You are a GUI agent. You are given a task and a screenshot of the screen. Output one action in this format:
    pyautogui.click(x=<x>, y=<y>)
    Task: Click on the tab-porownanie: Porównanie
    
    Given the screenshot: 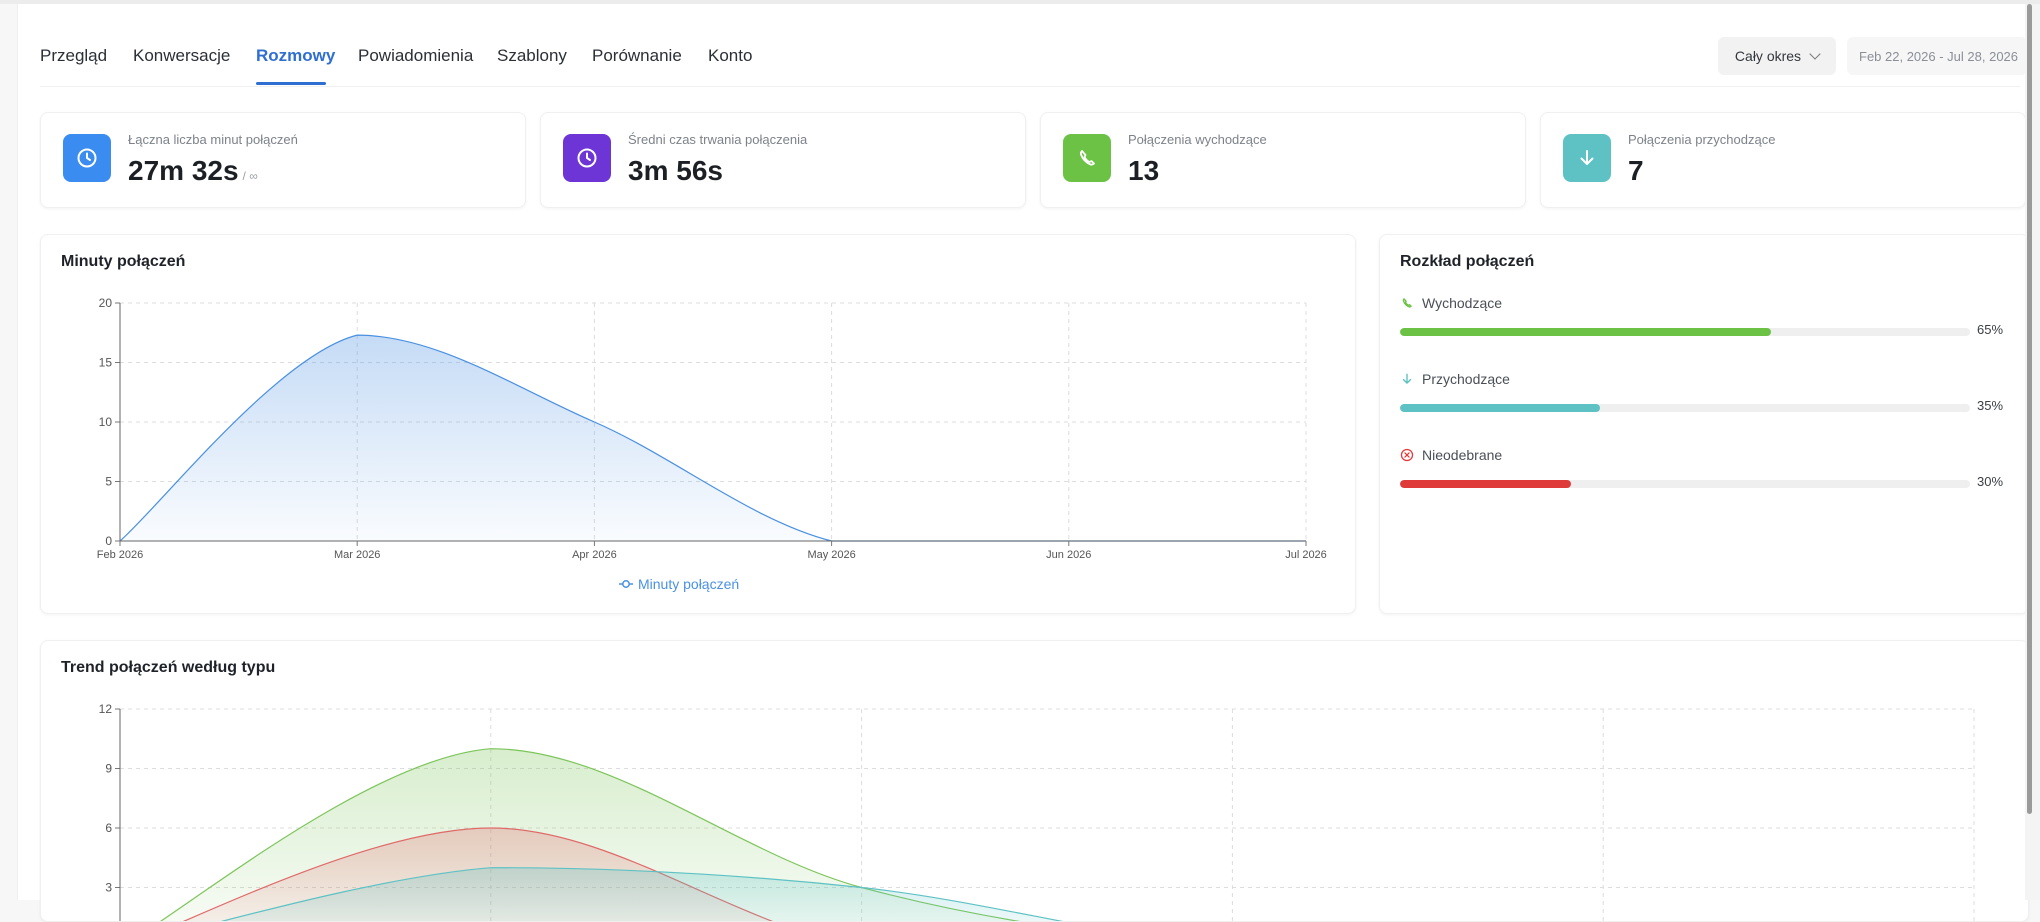 What is the action you would take?
    pyautogui.click(x=637, y=55)
    